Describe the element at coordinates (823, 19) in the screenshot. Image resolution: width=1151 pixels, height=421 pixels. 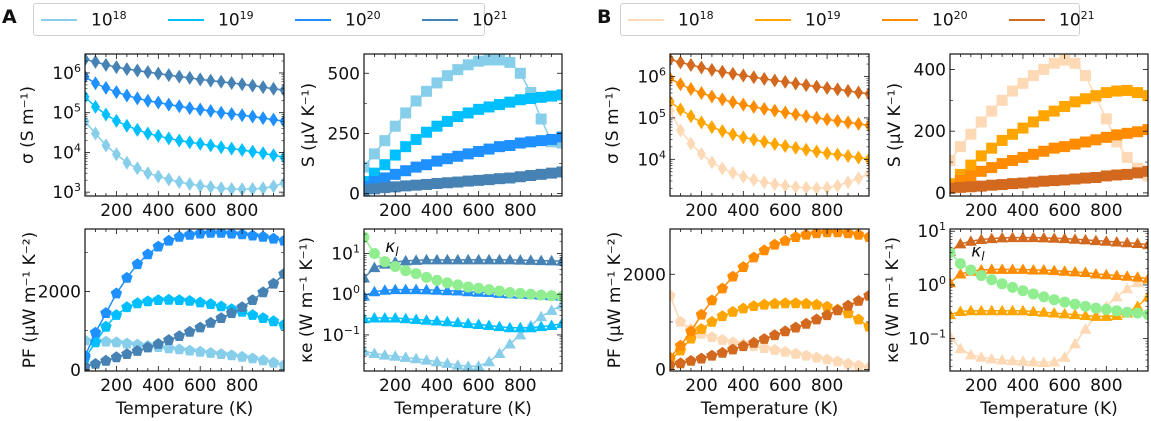
I see `legend-label: 1019` at that location.